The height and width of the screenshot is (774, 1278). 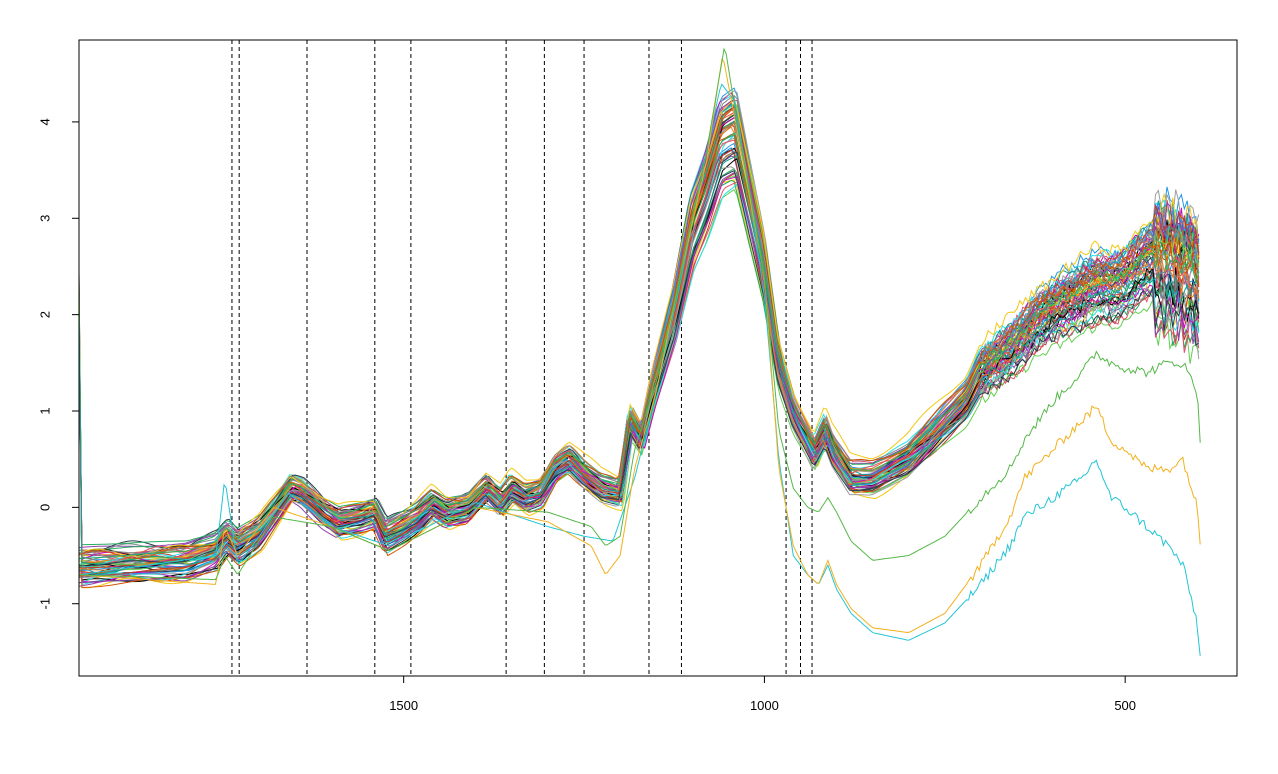 I want to click on y-tick-label-3: 2, so click(x=45, y=314).